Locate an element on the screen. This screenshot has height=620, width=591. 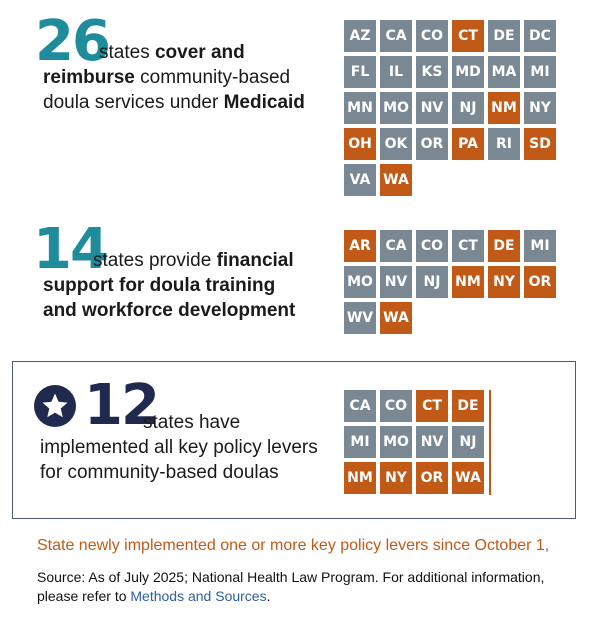
star-icon is located at coordinates (55, 406).